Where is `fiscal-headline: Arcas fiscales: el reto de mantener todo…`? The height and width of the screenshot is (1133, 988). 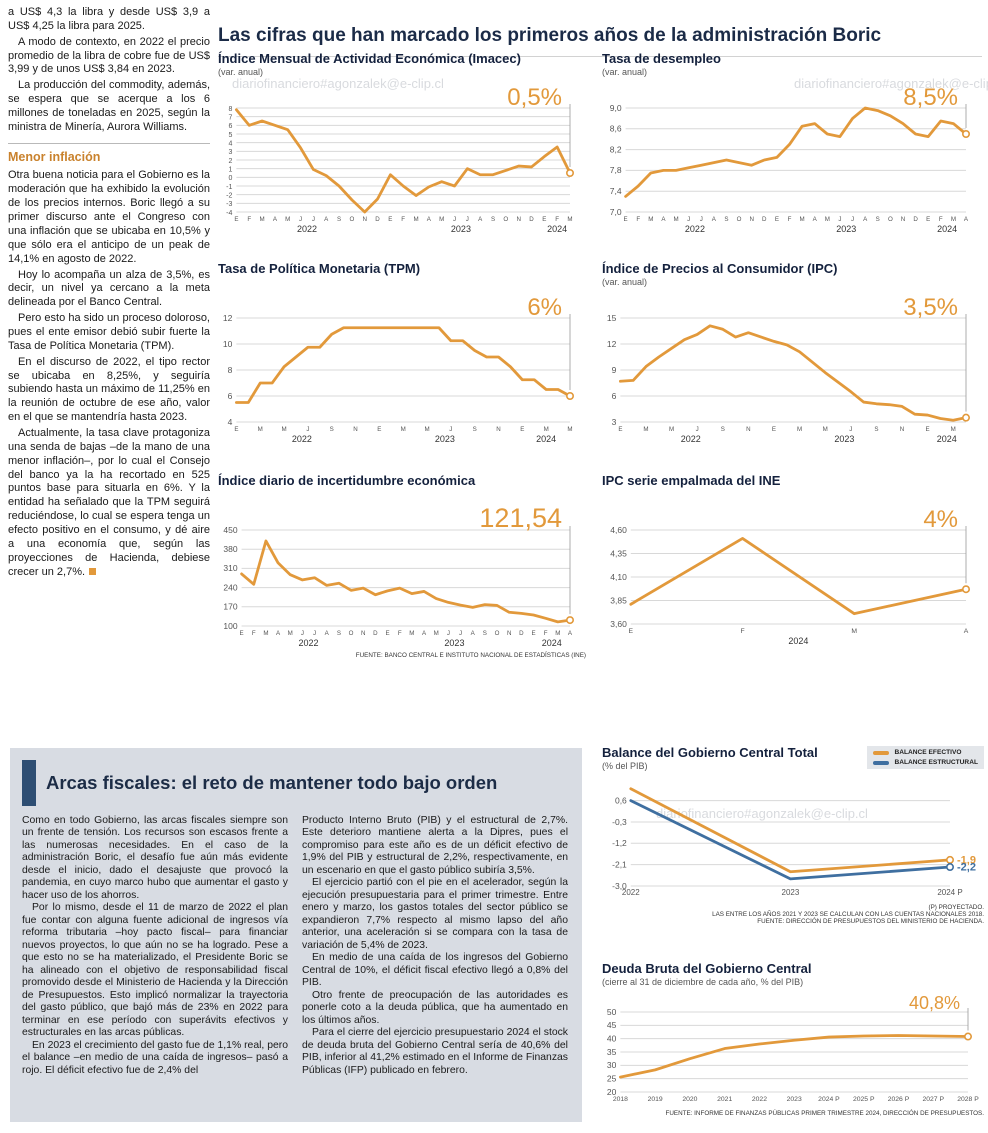 fiscal-headline: Arcas fiscales: el reto de mantener todo… is located at coordinates (272, 782).